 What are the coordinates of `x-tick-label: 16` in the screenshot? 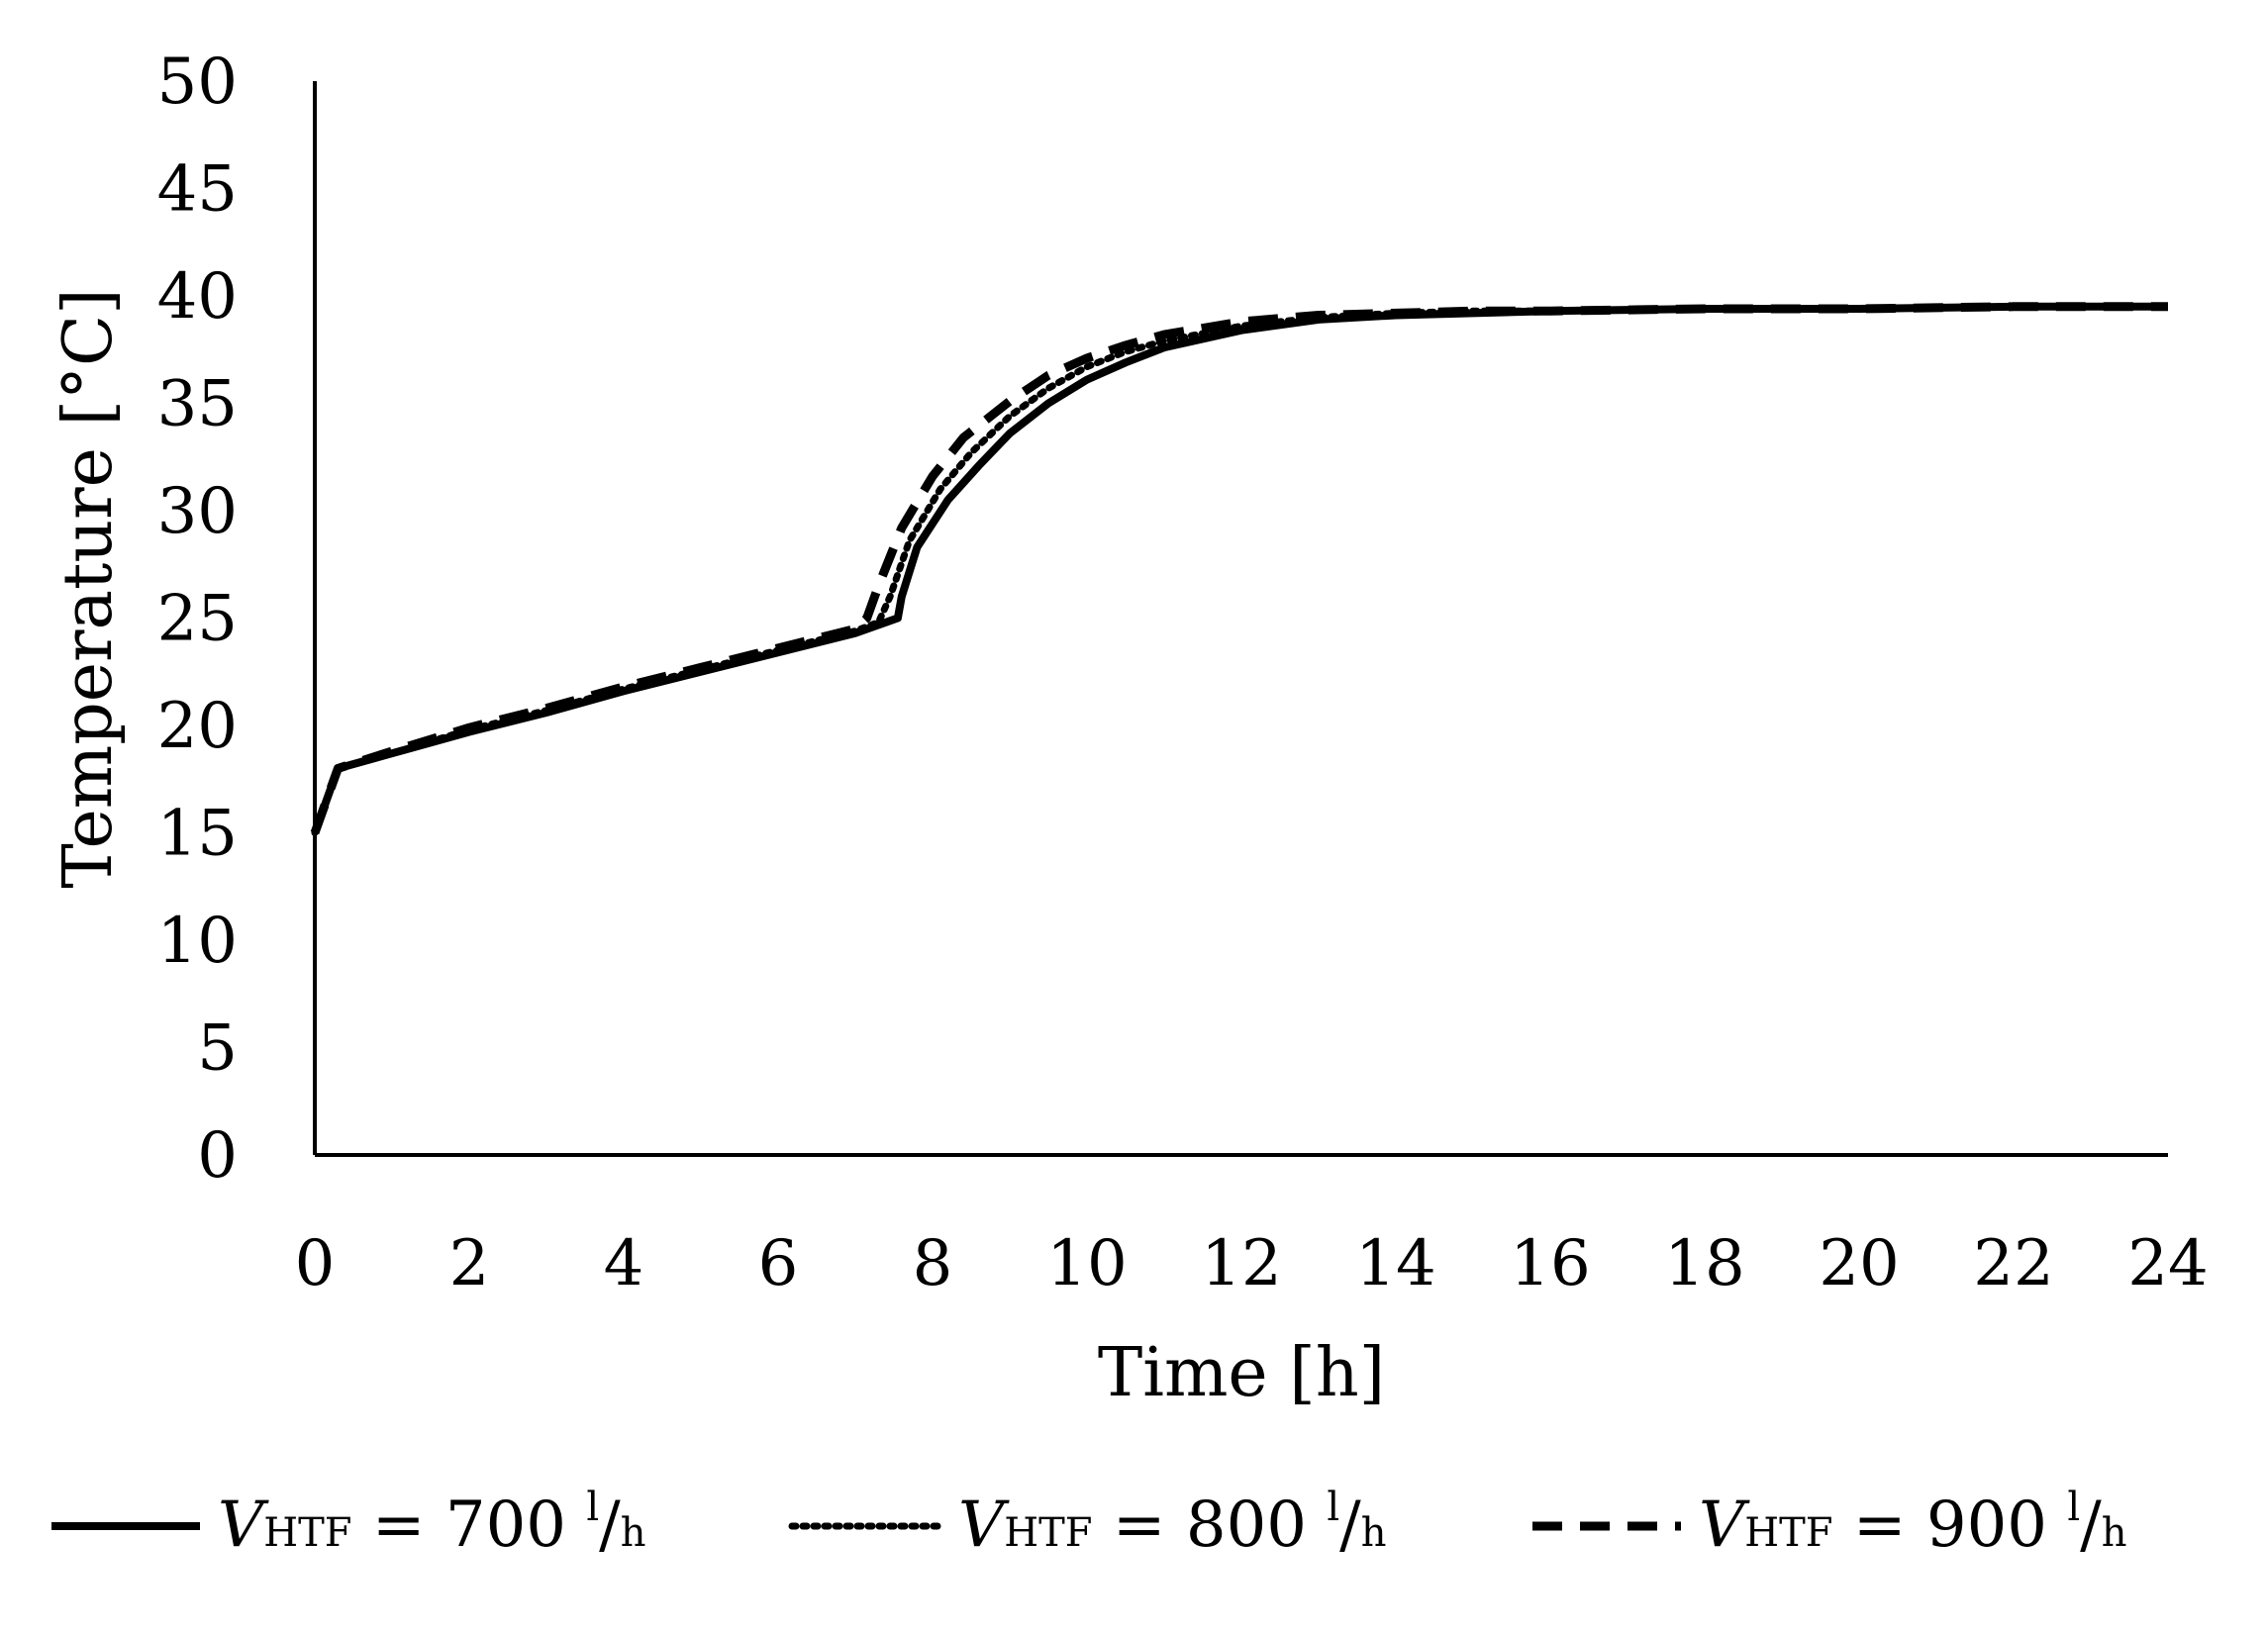 It's located at (1550, 1263).